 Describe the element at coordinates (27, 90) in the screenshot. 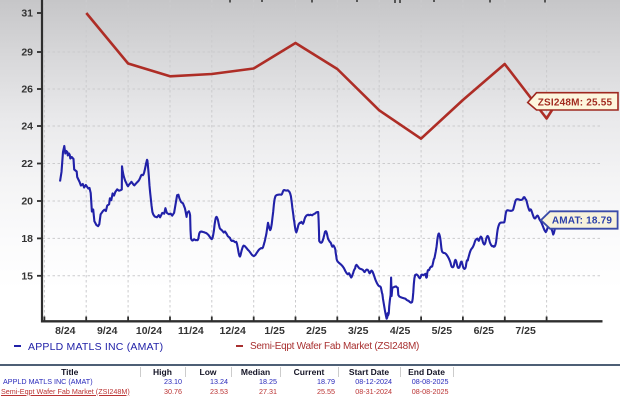

I see `svg-text: 26` at that location.